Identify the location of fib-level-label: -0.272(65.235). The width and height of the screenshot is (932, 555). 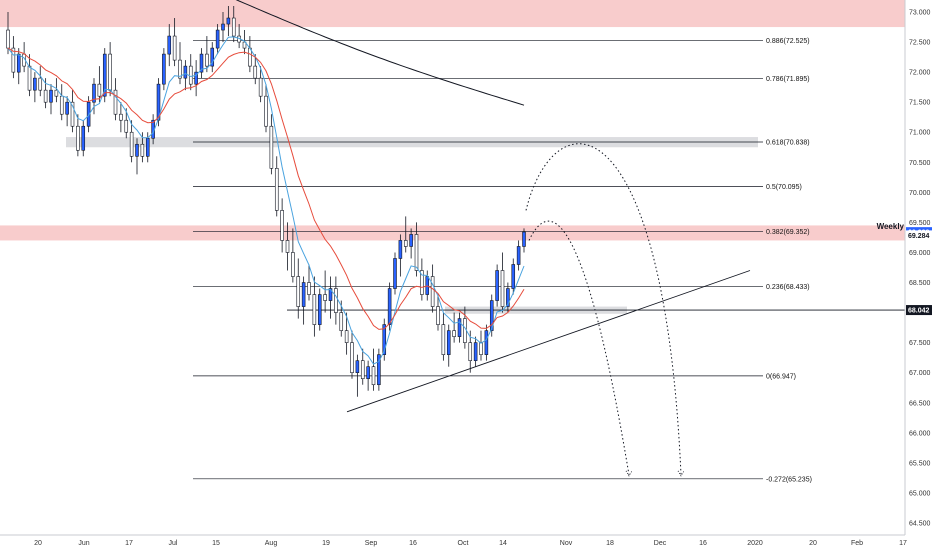
(789, 479).